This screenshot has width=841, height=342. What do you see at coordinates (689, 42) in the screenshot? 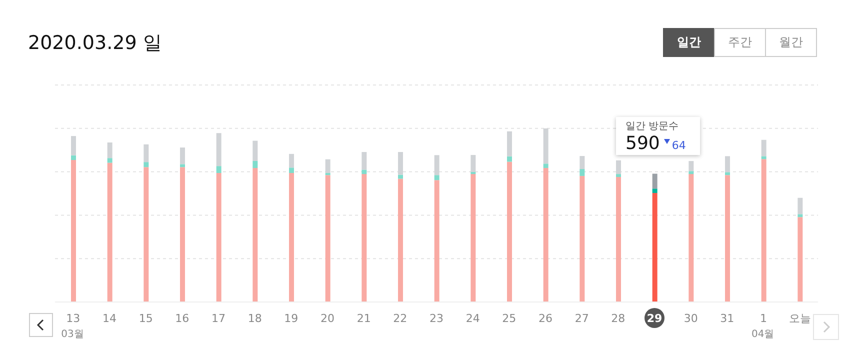
I see `text: 일간` at bounding box center [689, 42].